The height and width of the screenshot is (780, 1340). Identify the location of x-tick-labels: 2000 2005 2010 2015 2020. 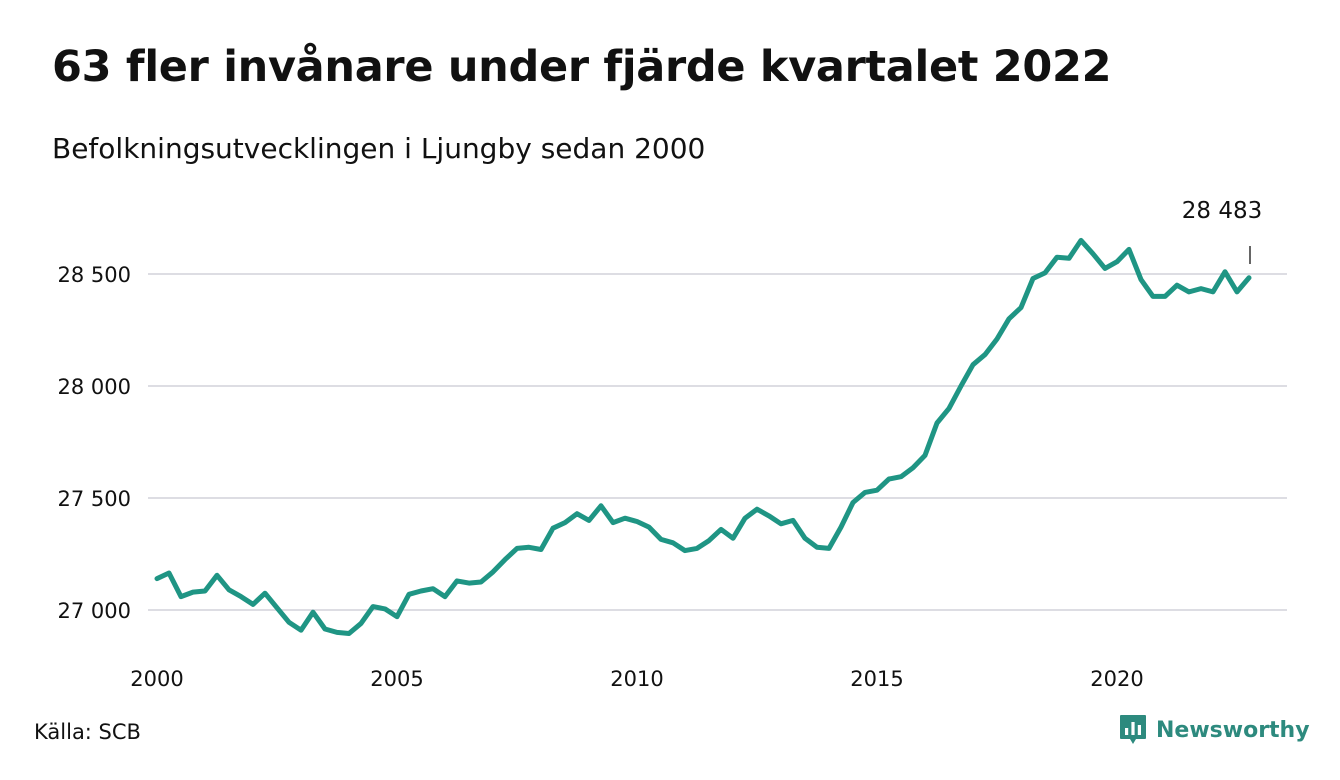
(636, 679).